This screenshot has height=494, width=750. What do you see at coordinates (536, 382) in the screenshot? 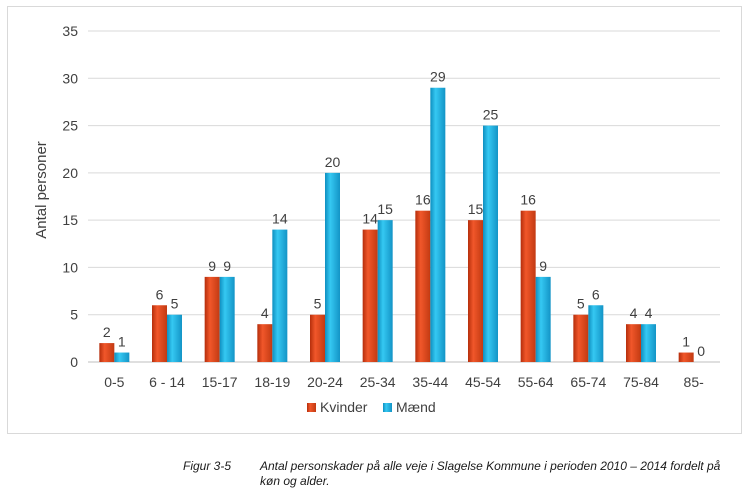
I see `x-tick-label: 55-64` at bounding box center [536, 382].